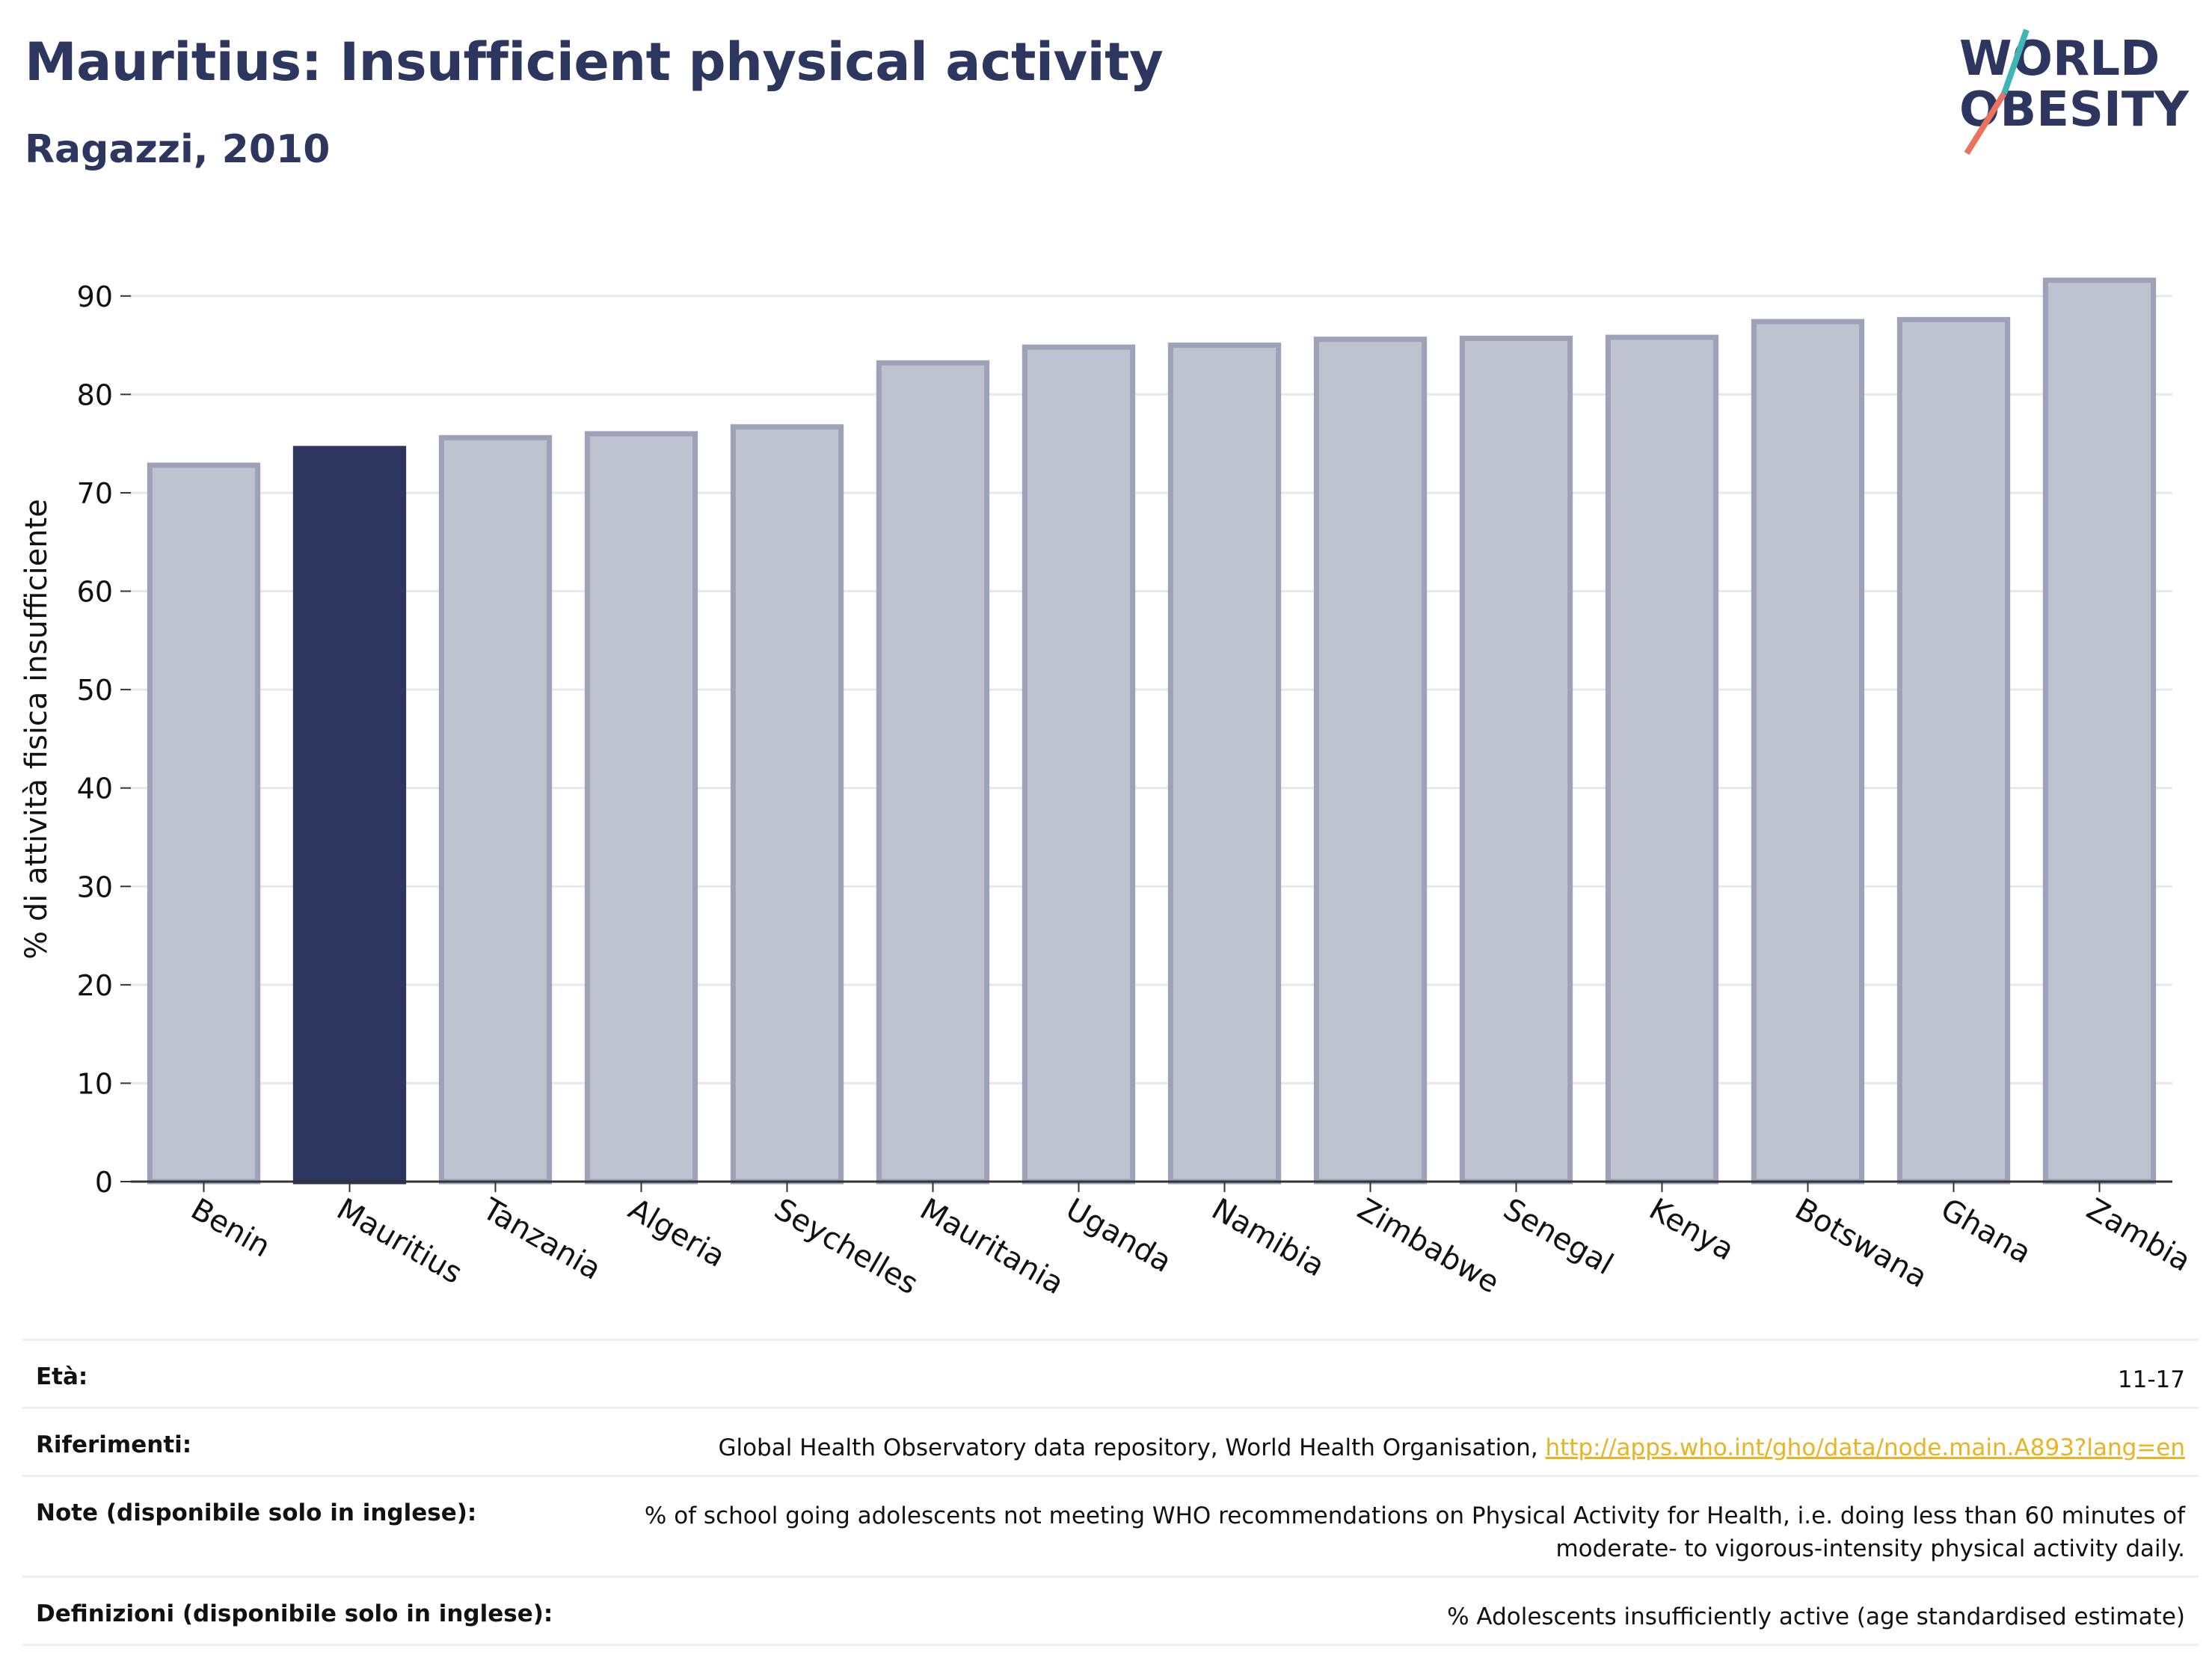 This screenshot has width=2212, height=1655. What do you see at coordinates (2151, 1379) in the screenshot?
I see `footer-value-age: 11-17` at bounding box center [2151, 1379].